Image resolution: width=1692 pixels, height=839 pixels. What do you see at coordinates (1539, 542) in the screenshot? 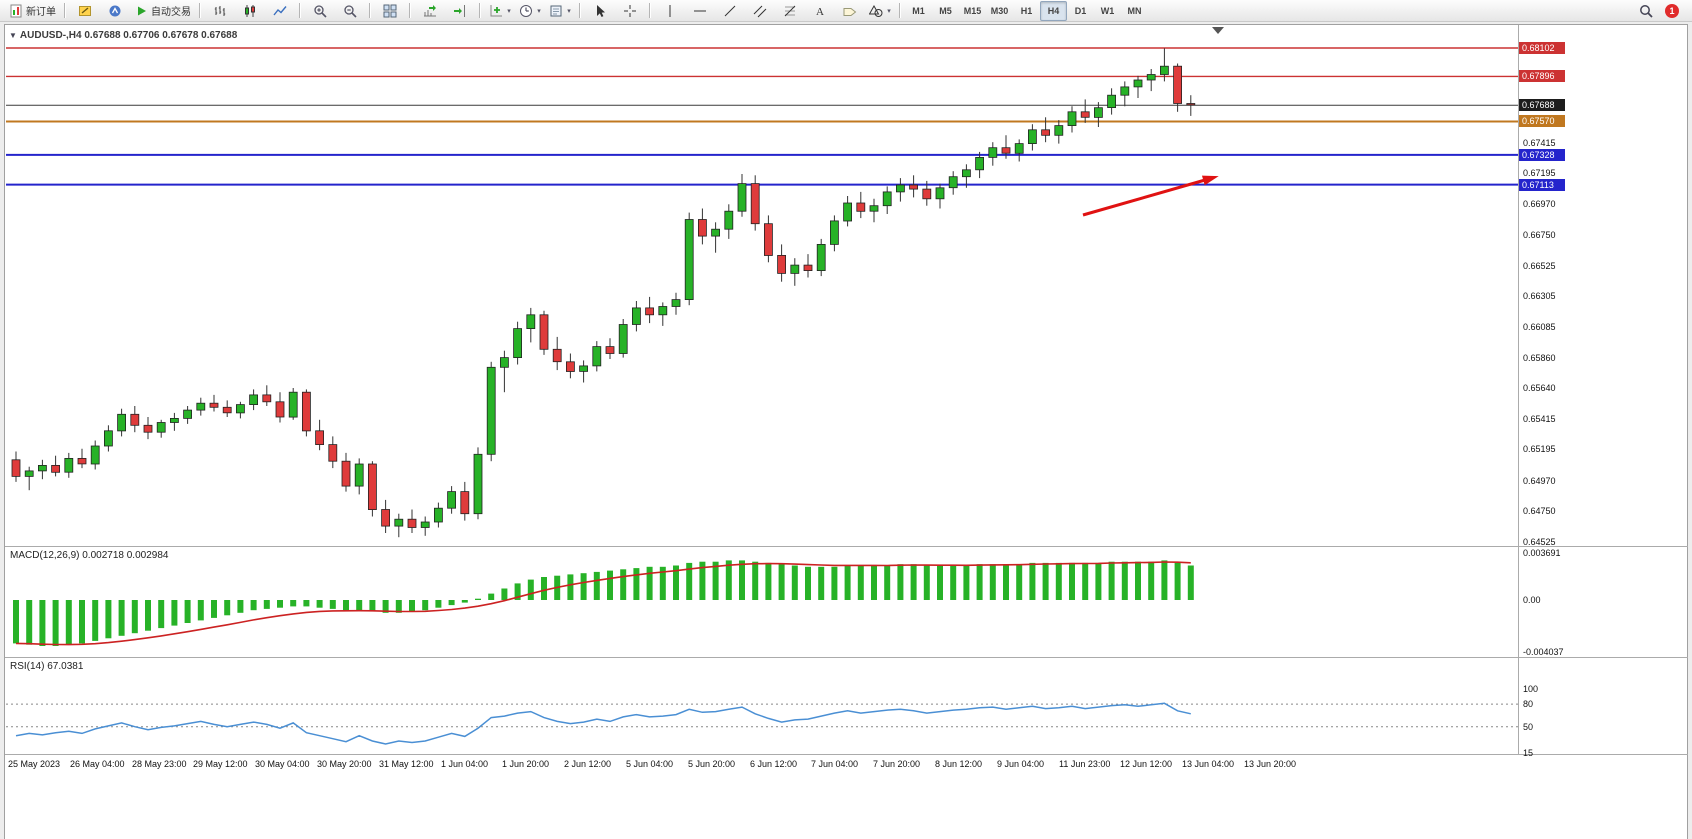
I see `price-axis-label: 0.64525` at bounding box center [1539, 542].